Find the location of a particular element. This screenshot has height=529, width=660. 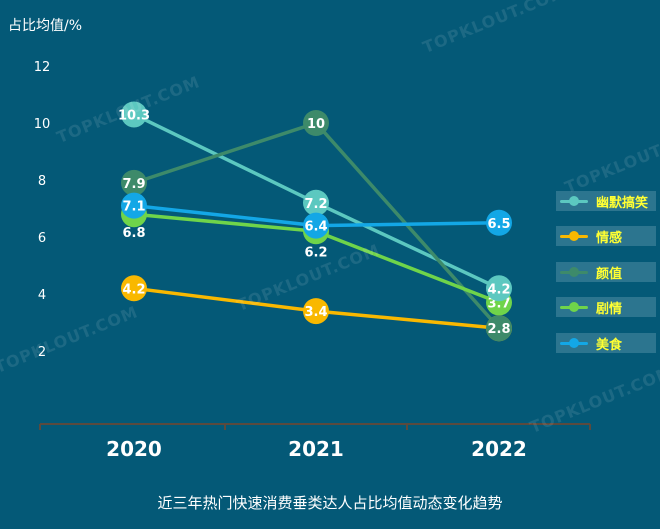

data-label: 2.8 is located at coordinates (498, 329).